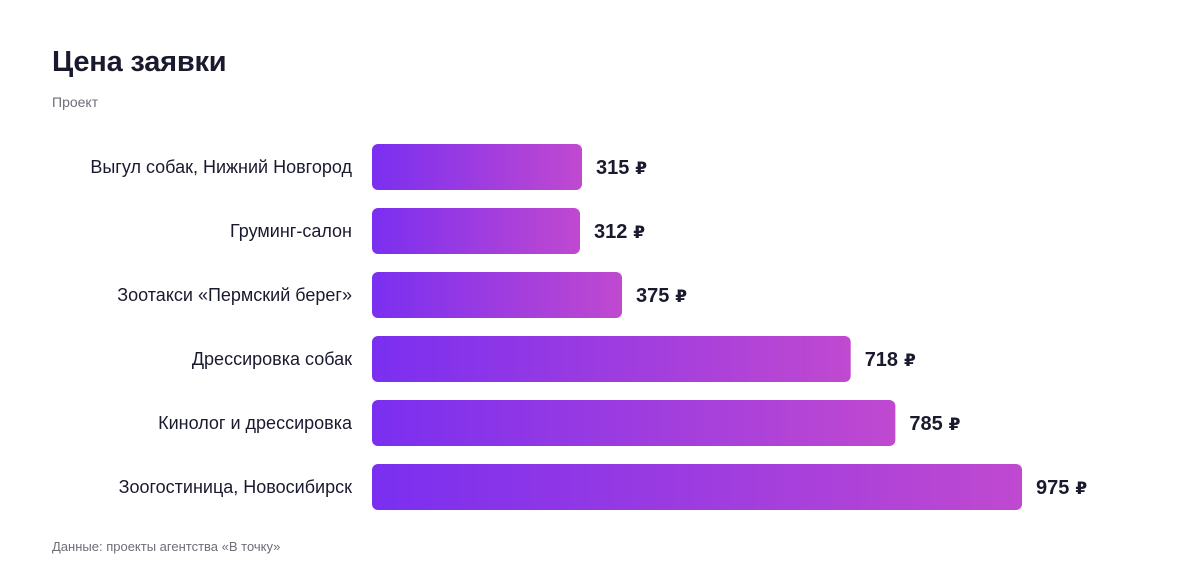 The height and width of the screenshot is (584, 1200). Describe the element at coordinates (890, 360) in the screenshot. I see `value-label: 718 ₽` at that location.